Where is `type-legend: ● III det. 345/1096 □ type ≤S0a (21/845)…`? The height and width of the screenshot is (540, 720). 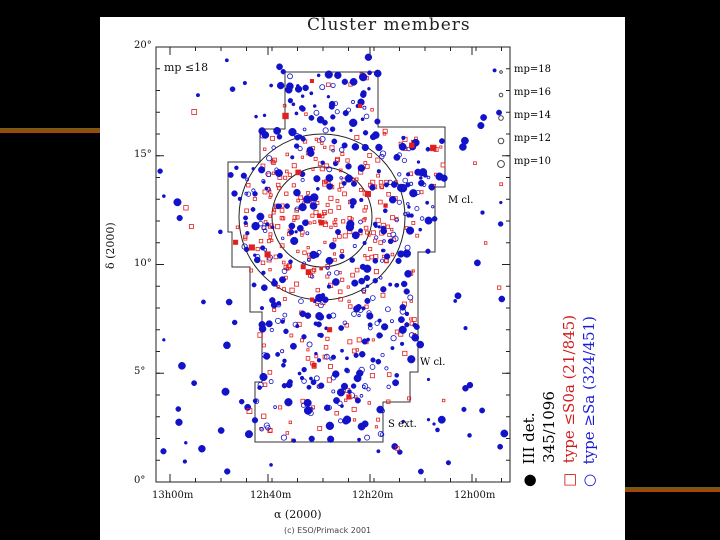
type-legend: ● III det. 345/1096 □ type ≤S0a (21/845)… is located at coordinates (559, 401).